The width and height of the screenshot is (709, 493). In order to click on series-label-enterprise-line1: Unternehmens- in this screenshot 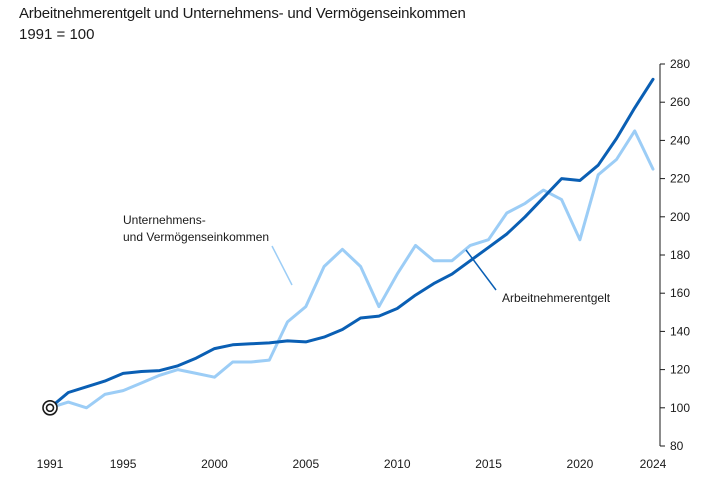, I will do `click(164, 220)`.